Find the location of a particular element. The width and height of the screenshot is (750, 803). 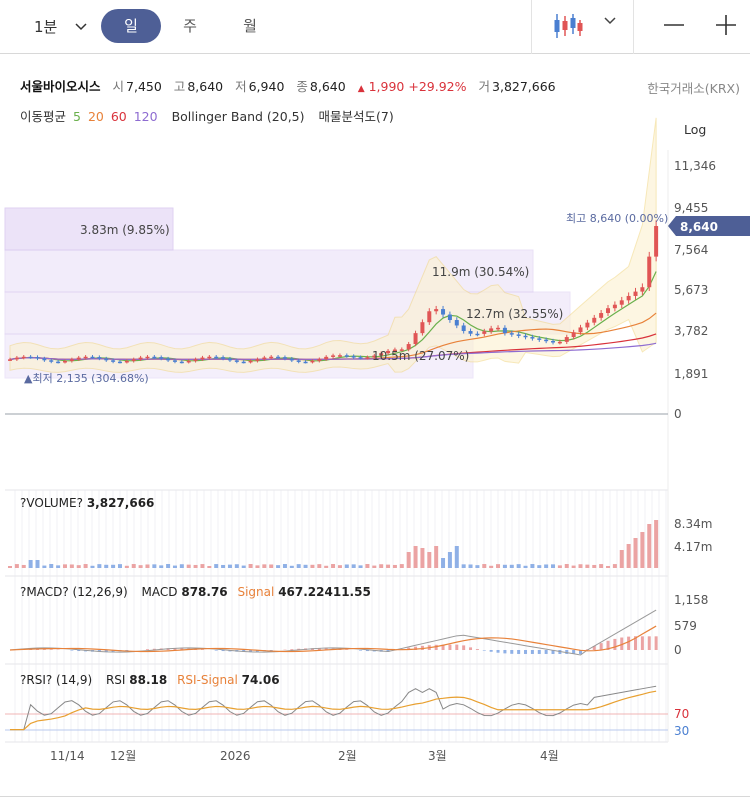

vp-label: 12.7m (32.55%) is located at coordinates (514, 314).